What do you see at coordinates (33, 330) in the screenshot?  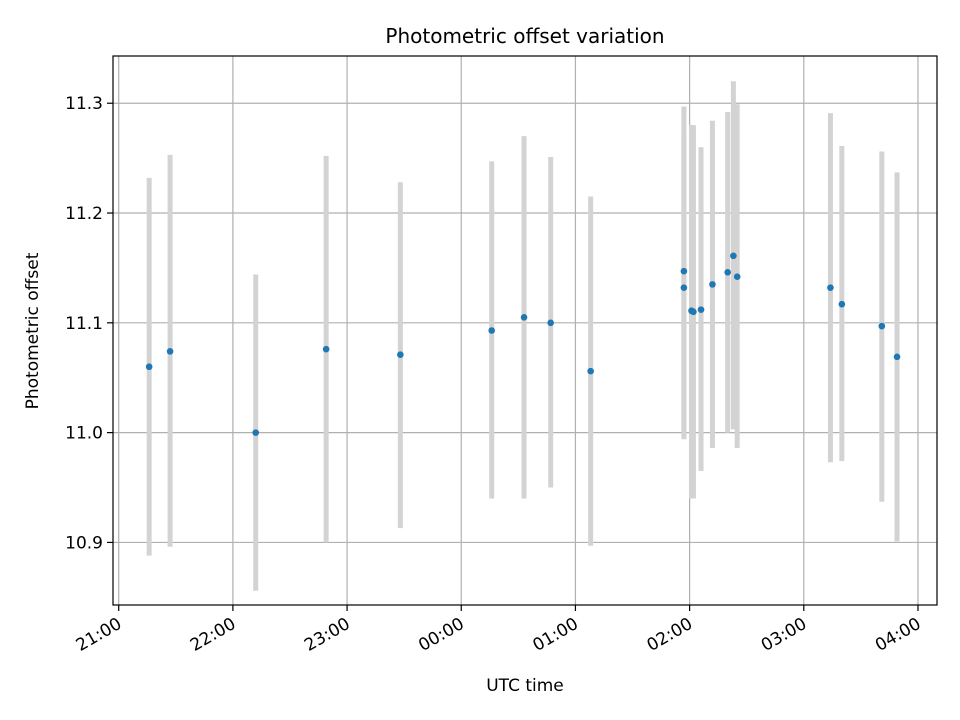 I see `y-axis-title: Photometric offset` at bounding box center [33, 330].